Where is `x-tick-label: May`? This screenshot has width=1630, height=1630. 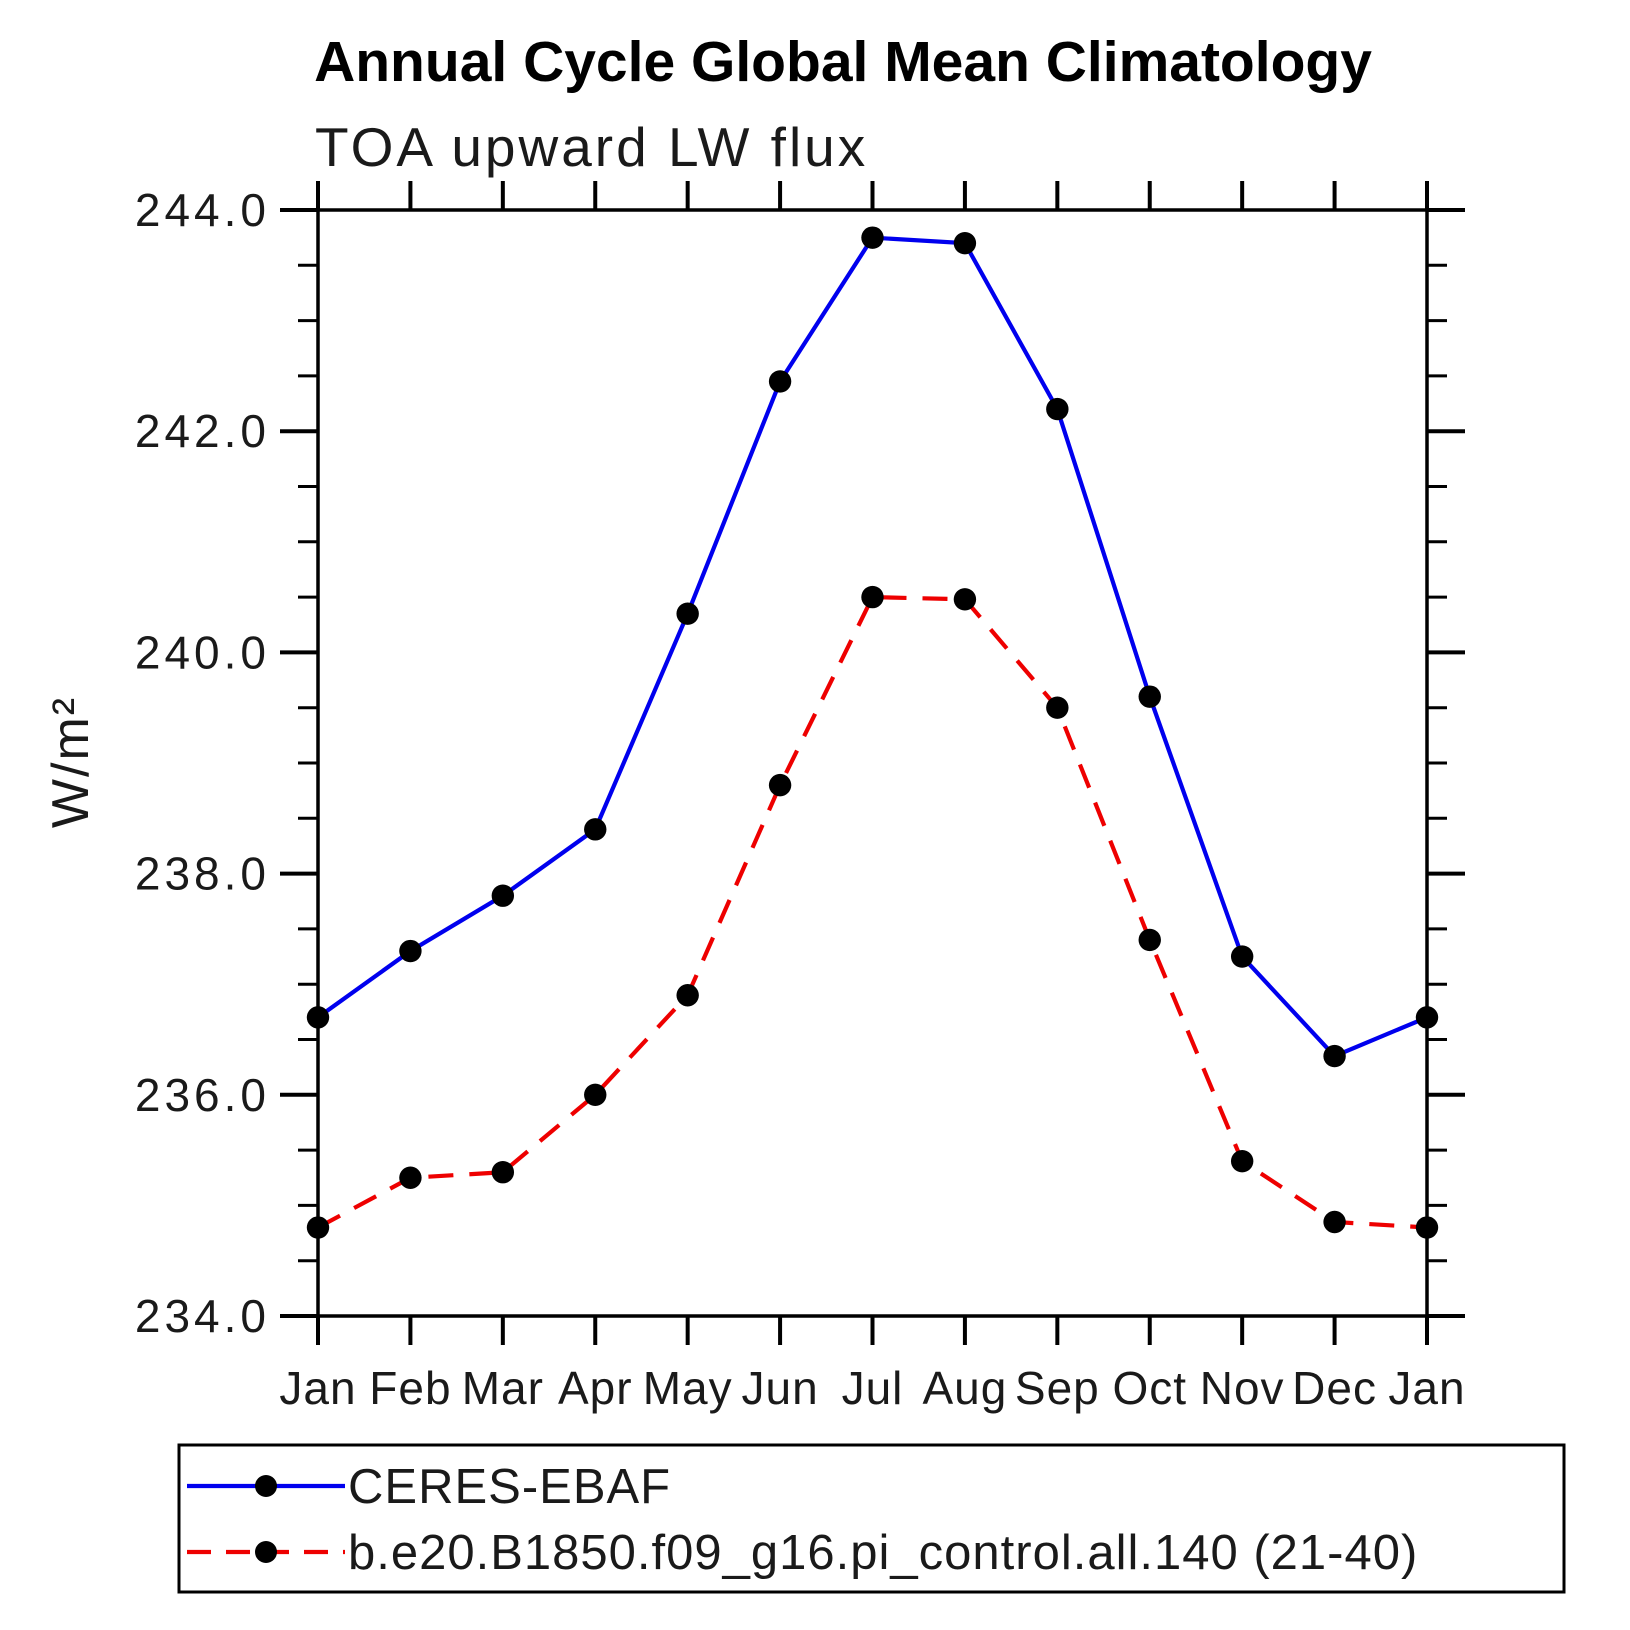 x-tick-label: May is located at coordinates (688, 1388).